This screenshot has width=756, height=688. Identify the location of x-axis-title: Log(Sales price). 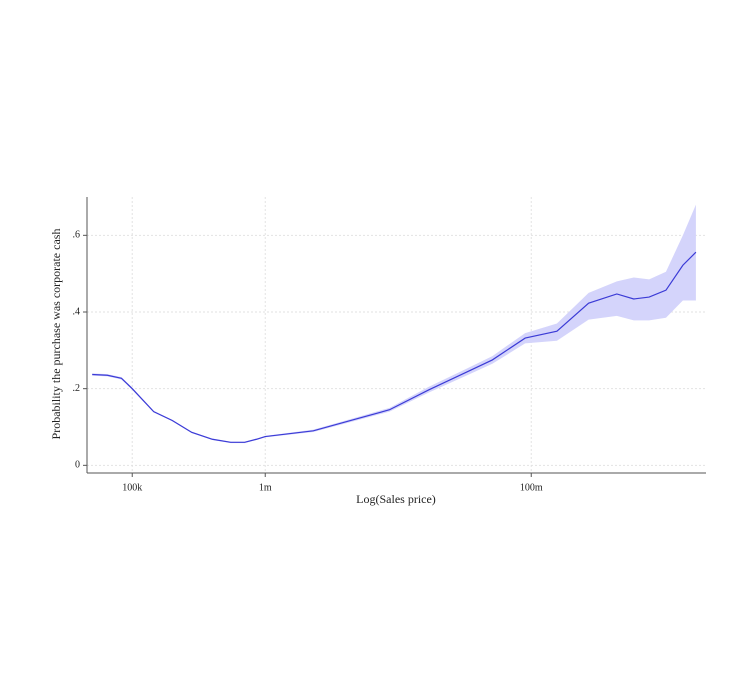
(396, 499).